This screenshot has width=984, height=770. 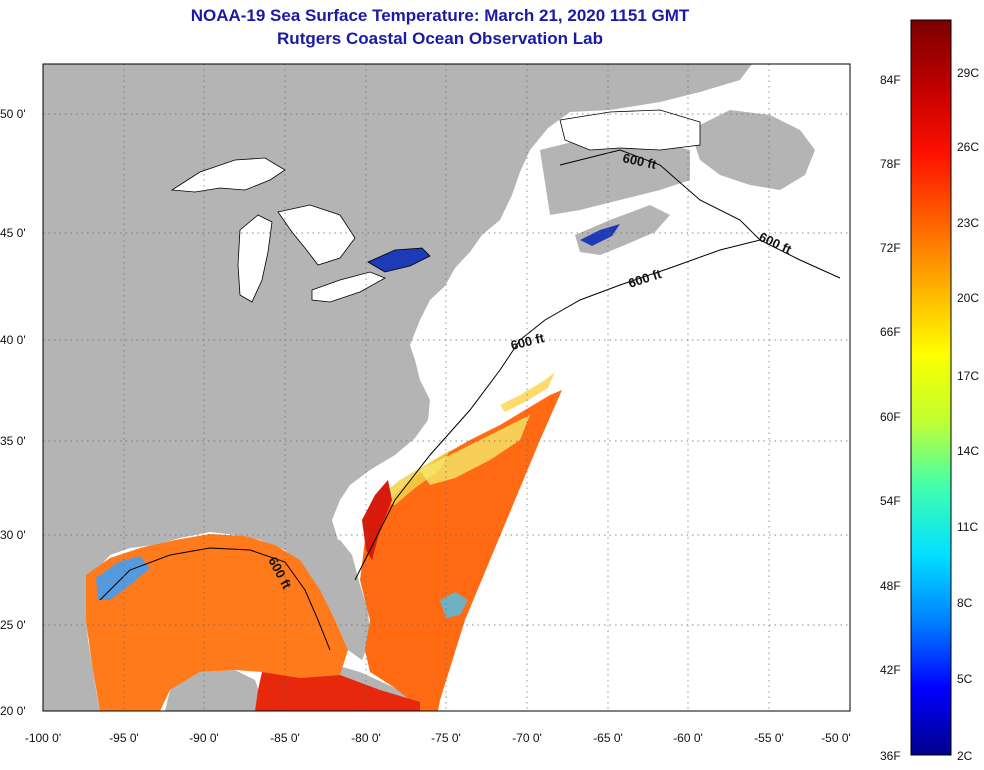 What do you see at coordinates (600, 235) in the screenshot?
I see `bay-of-fundy` at bounding box center [600, 235].